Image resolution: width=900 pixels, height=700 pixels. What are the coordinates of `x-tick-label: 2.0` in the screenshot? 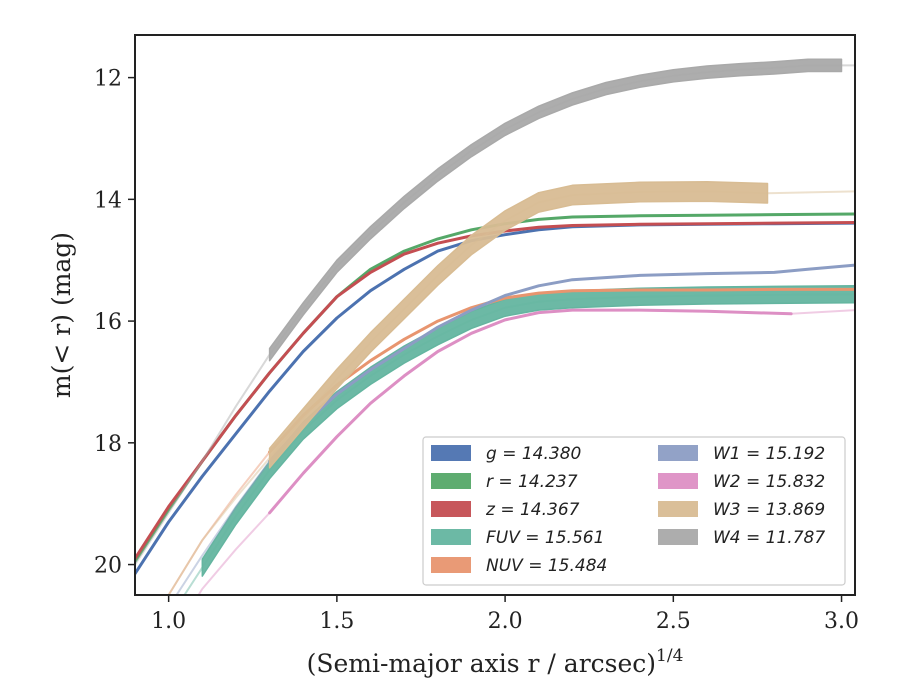 It's located at (505, 621).